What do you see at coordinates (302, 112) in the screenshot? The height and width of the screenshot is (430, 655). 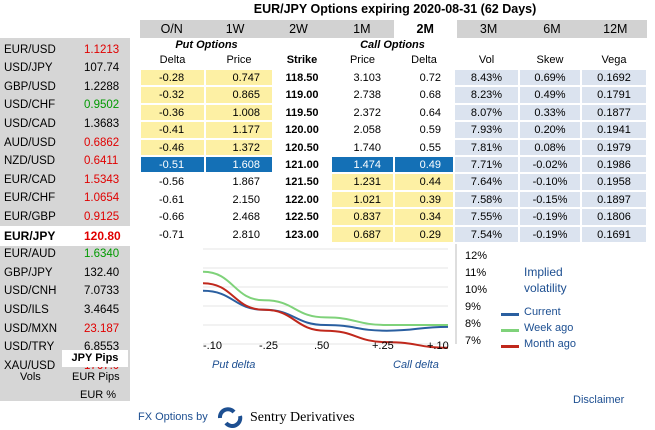 I see `table-cell: 119.50` at bounding box center [302, 112].